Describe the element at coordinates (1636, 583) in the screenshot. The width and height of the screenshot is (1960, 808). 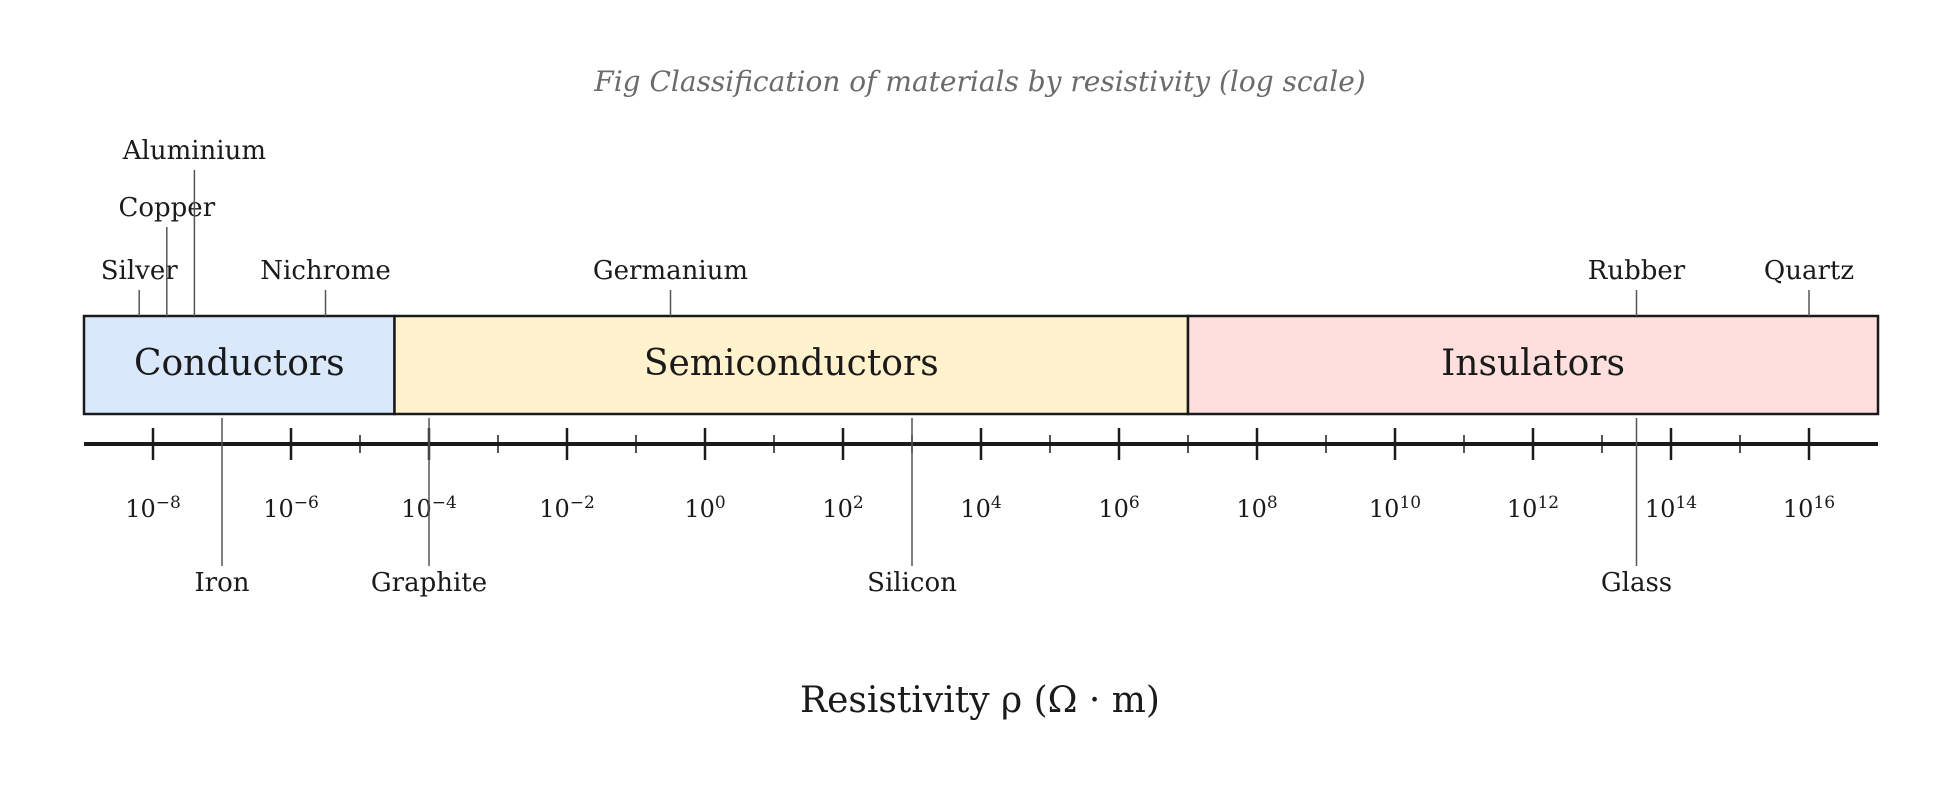
I see `material-label-glass: Glass` at that location.